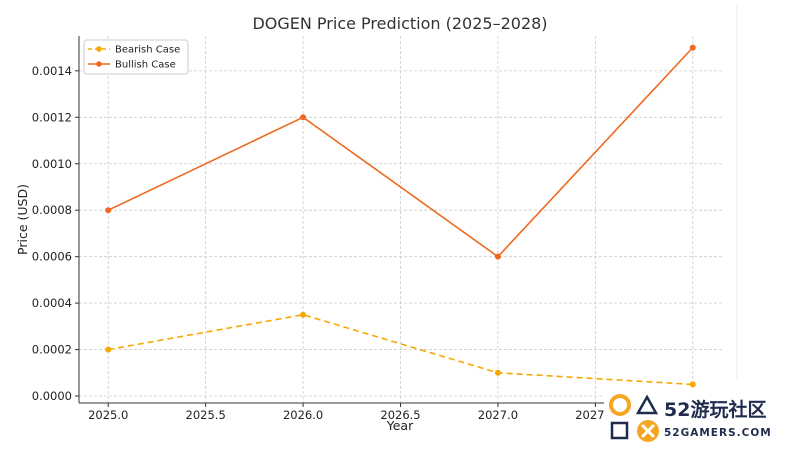  What do you see at coordinates (52, 71) in the screenshot?
I see `y-tick-label: 0.0014` at bounding box center [52, 71].